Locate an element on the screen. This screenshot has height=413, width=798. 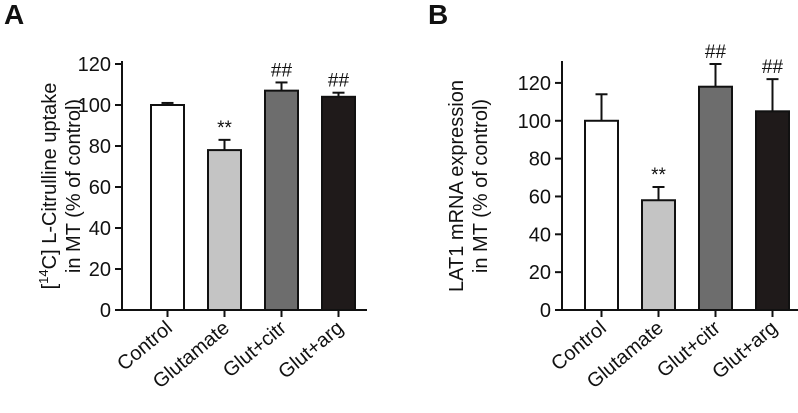
panel-label: A is located at coordinates (14, 15).